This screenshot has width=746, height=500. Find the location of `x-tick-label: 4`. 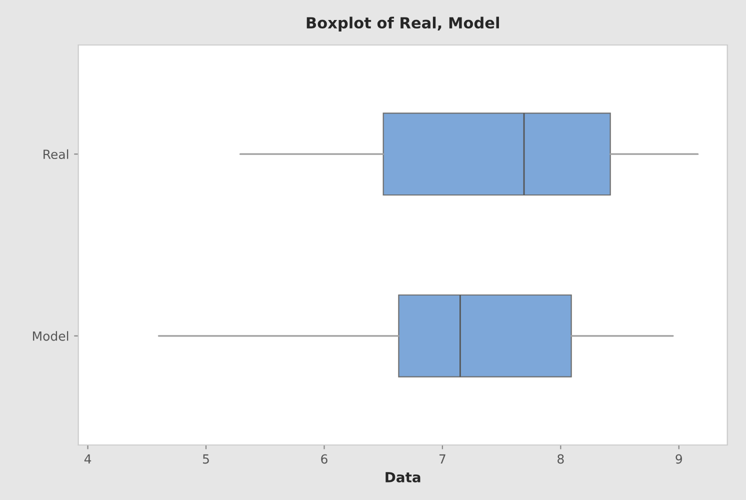

x-tick-label: 4 is located at coordinates (88, 459).